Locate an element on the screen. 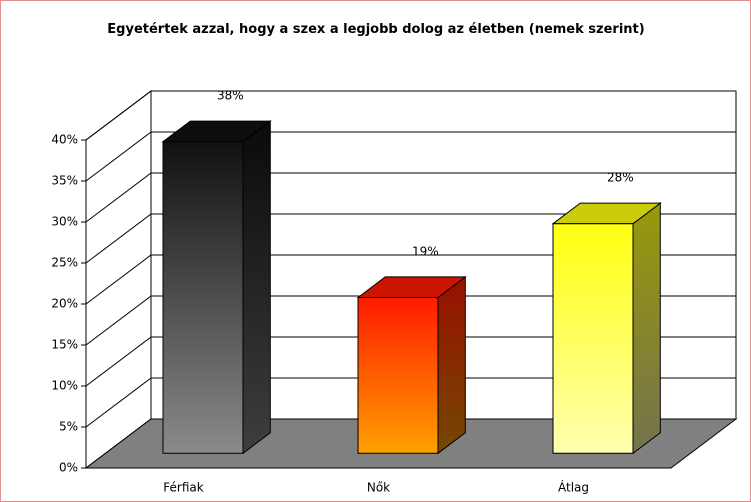 This screenshot has height=502, width=751. y-tick-label: 5% is located at coordinates (68, 427).